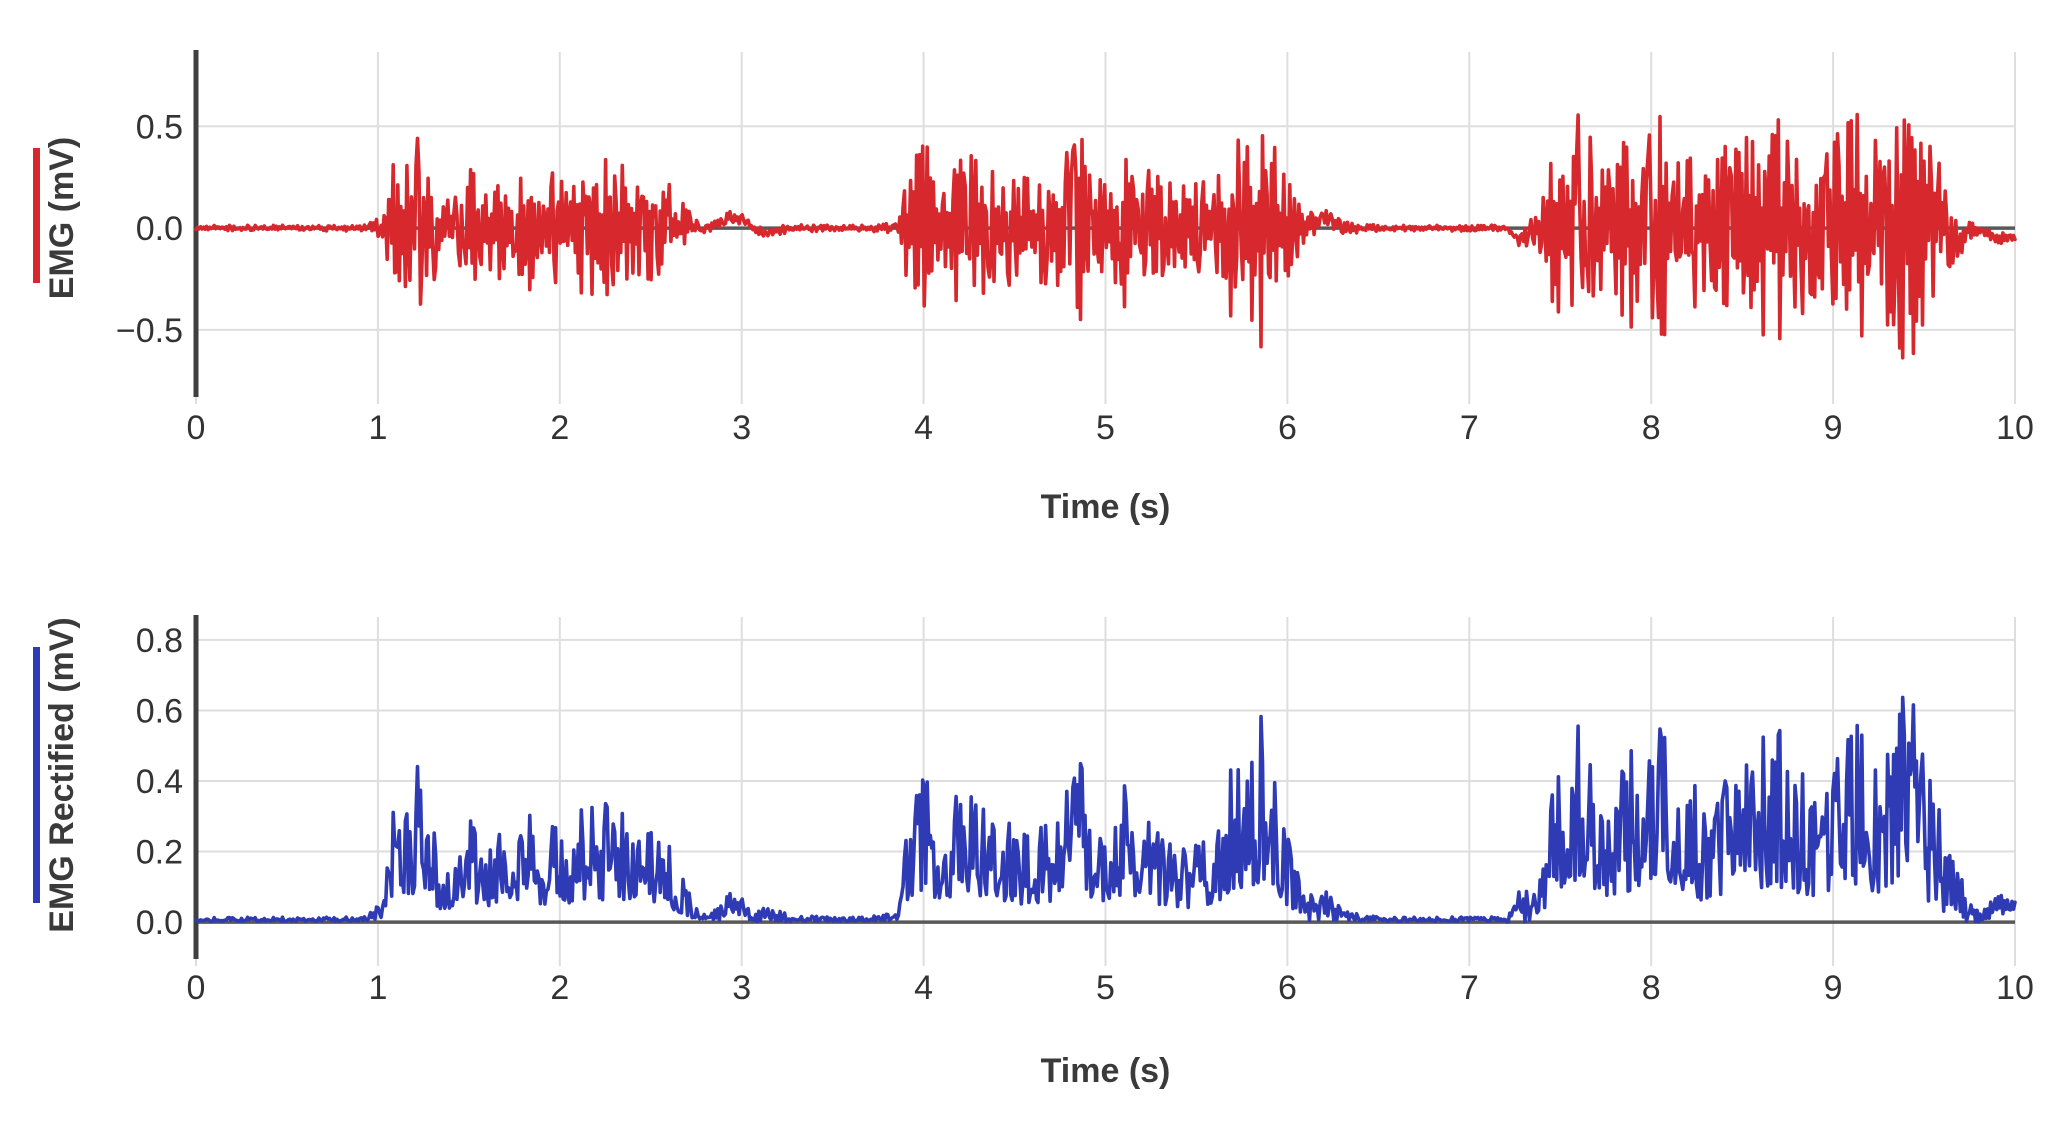 The width and height of the screenshot is (2048, 1128). What do you see at coordinates (36, 775) in the screenshot?
I see `emg-rectified-ylabel-color-bar` at bounding box center [36, 775].